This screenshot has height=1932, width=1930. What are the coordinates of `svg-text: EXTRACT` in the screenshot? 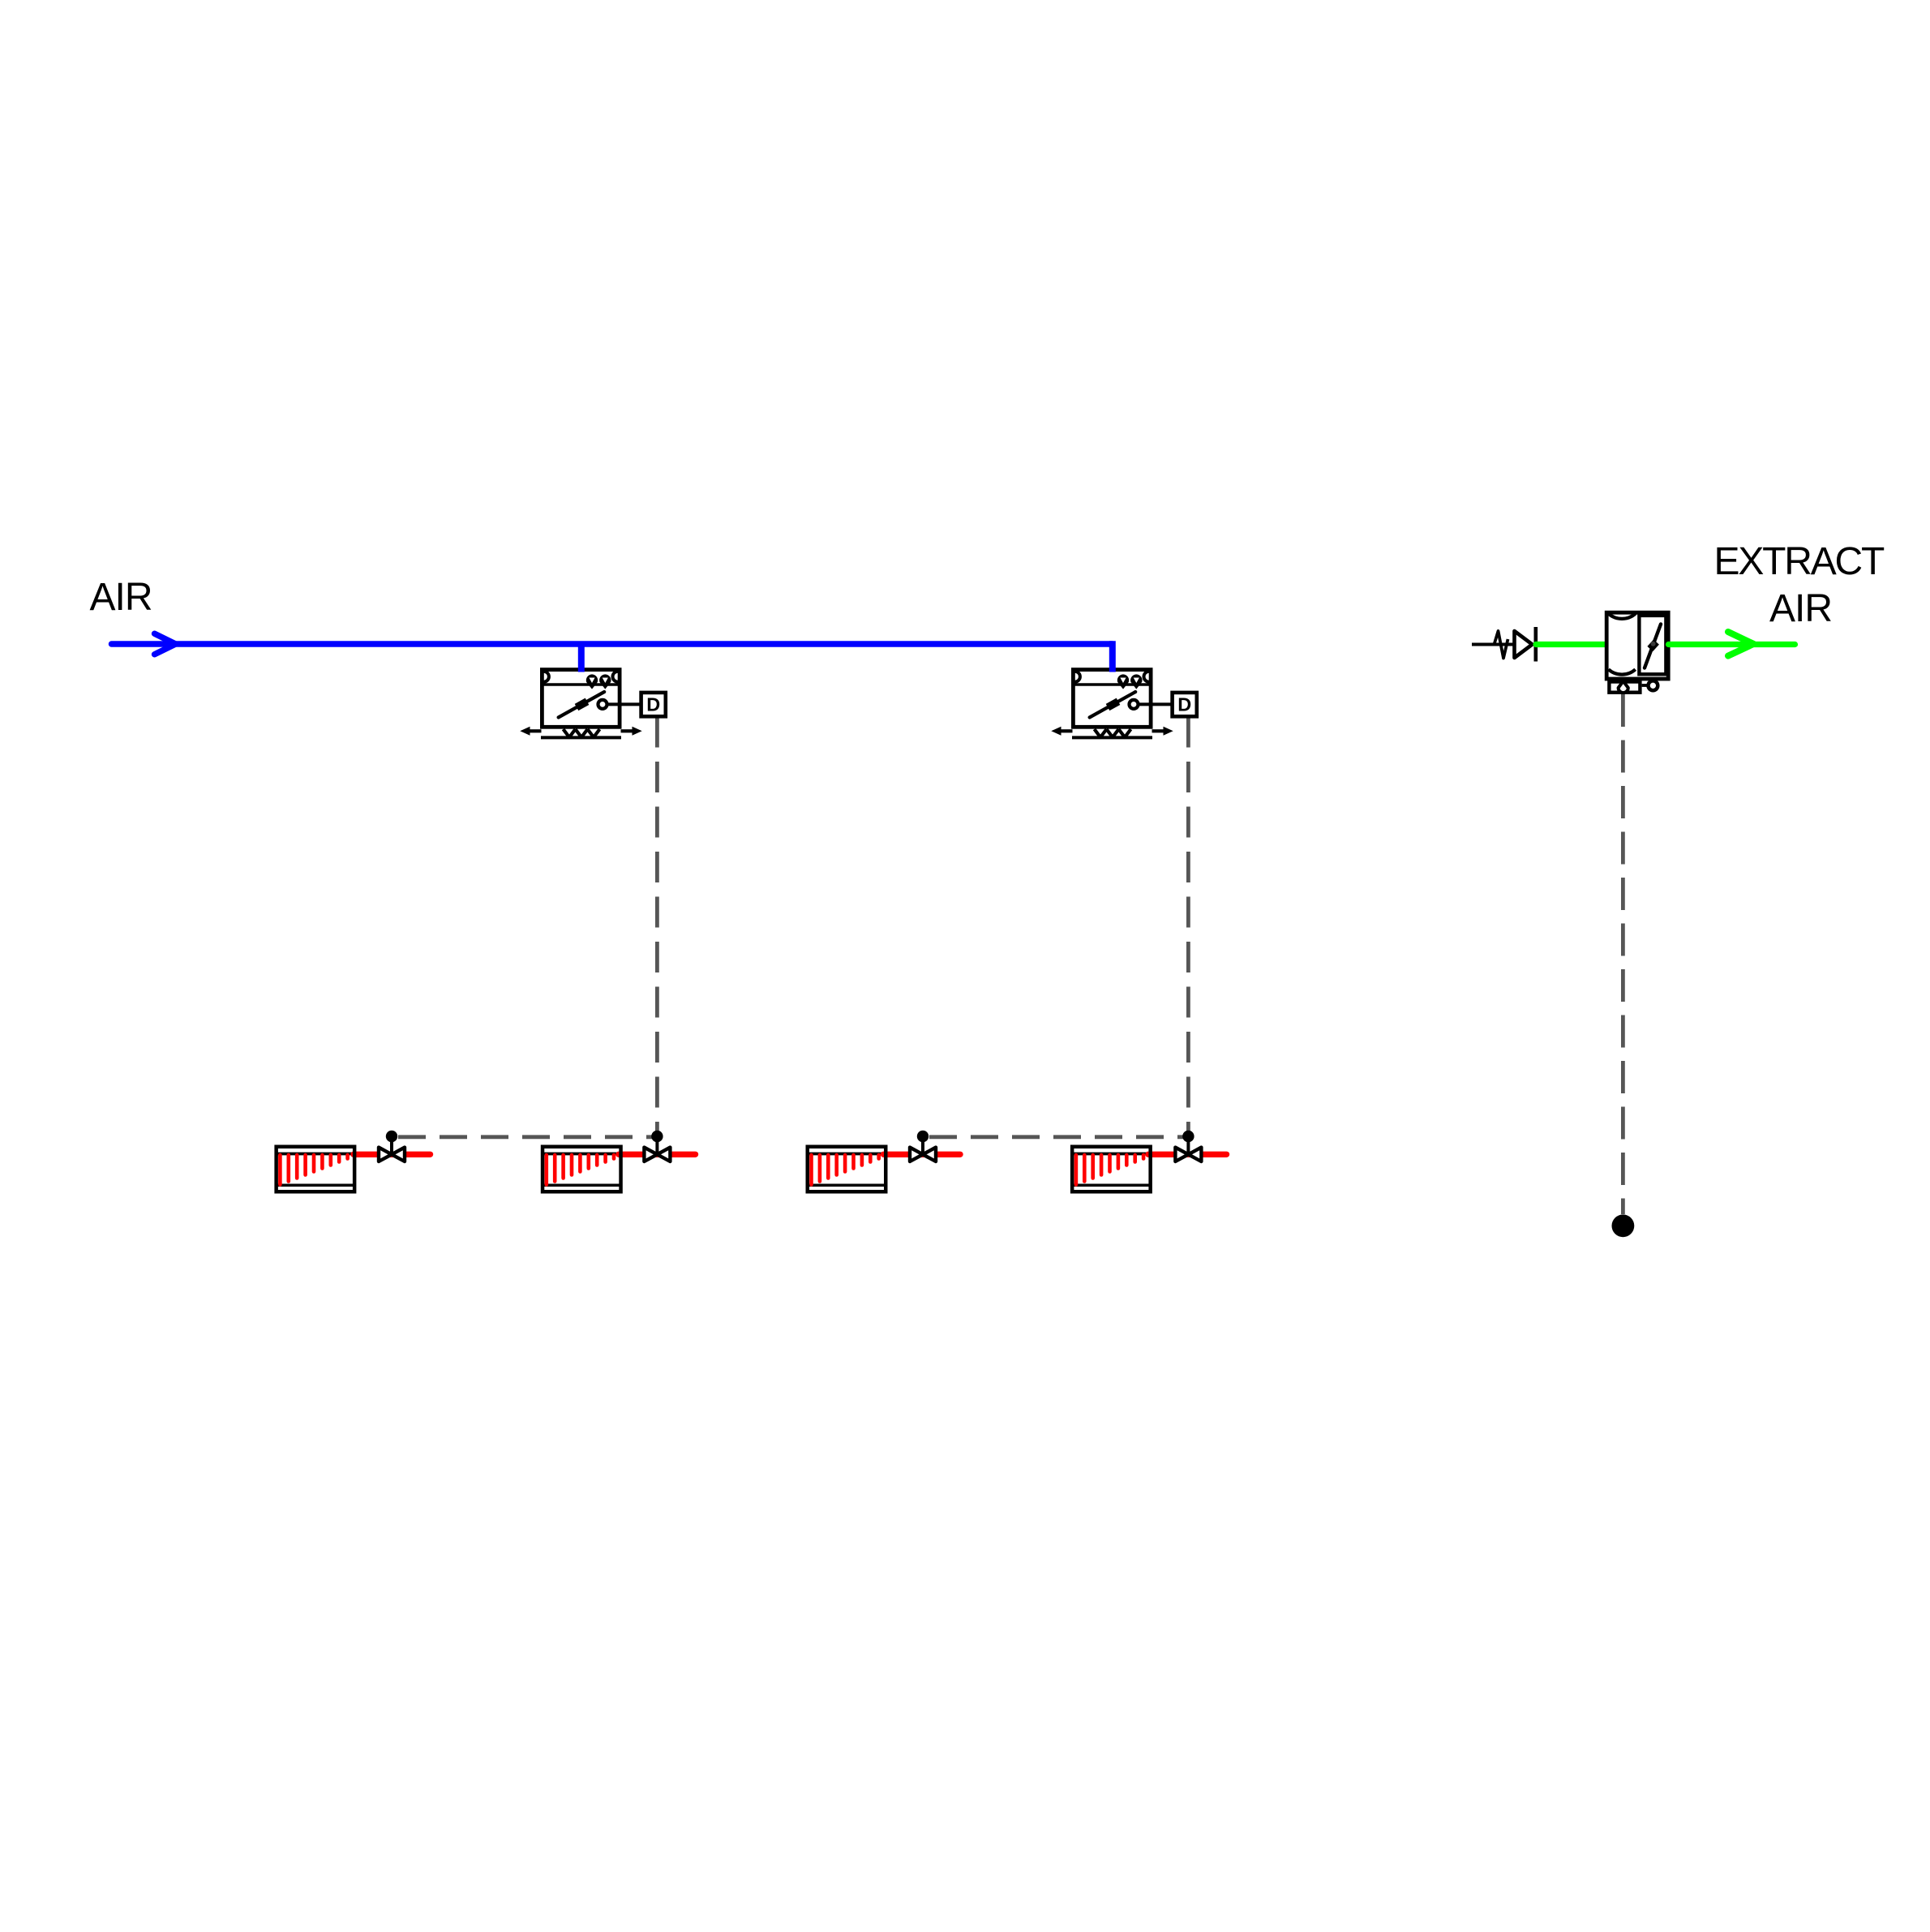 It's located at (1799, 561).